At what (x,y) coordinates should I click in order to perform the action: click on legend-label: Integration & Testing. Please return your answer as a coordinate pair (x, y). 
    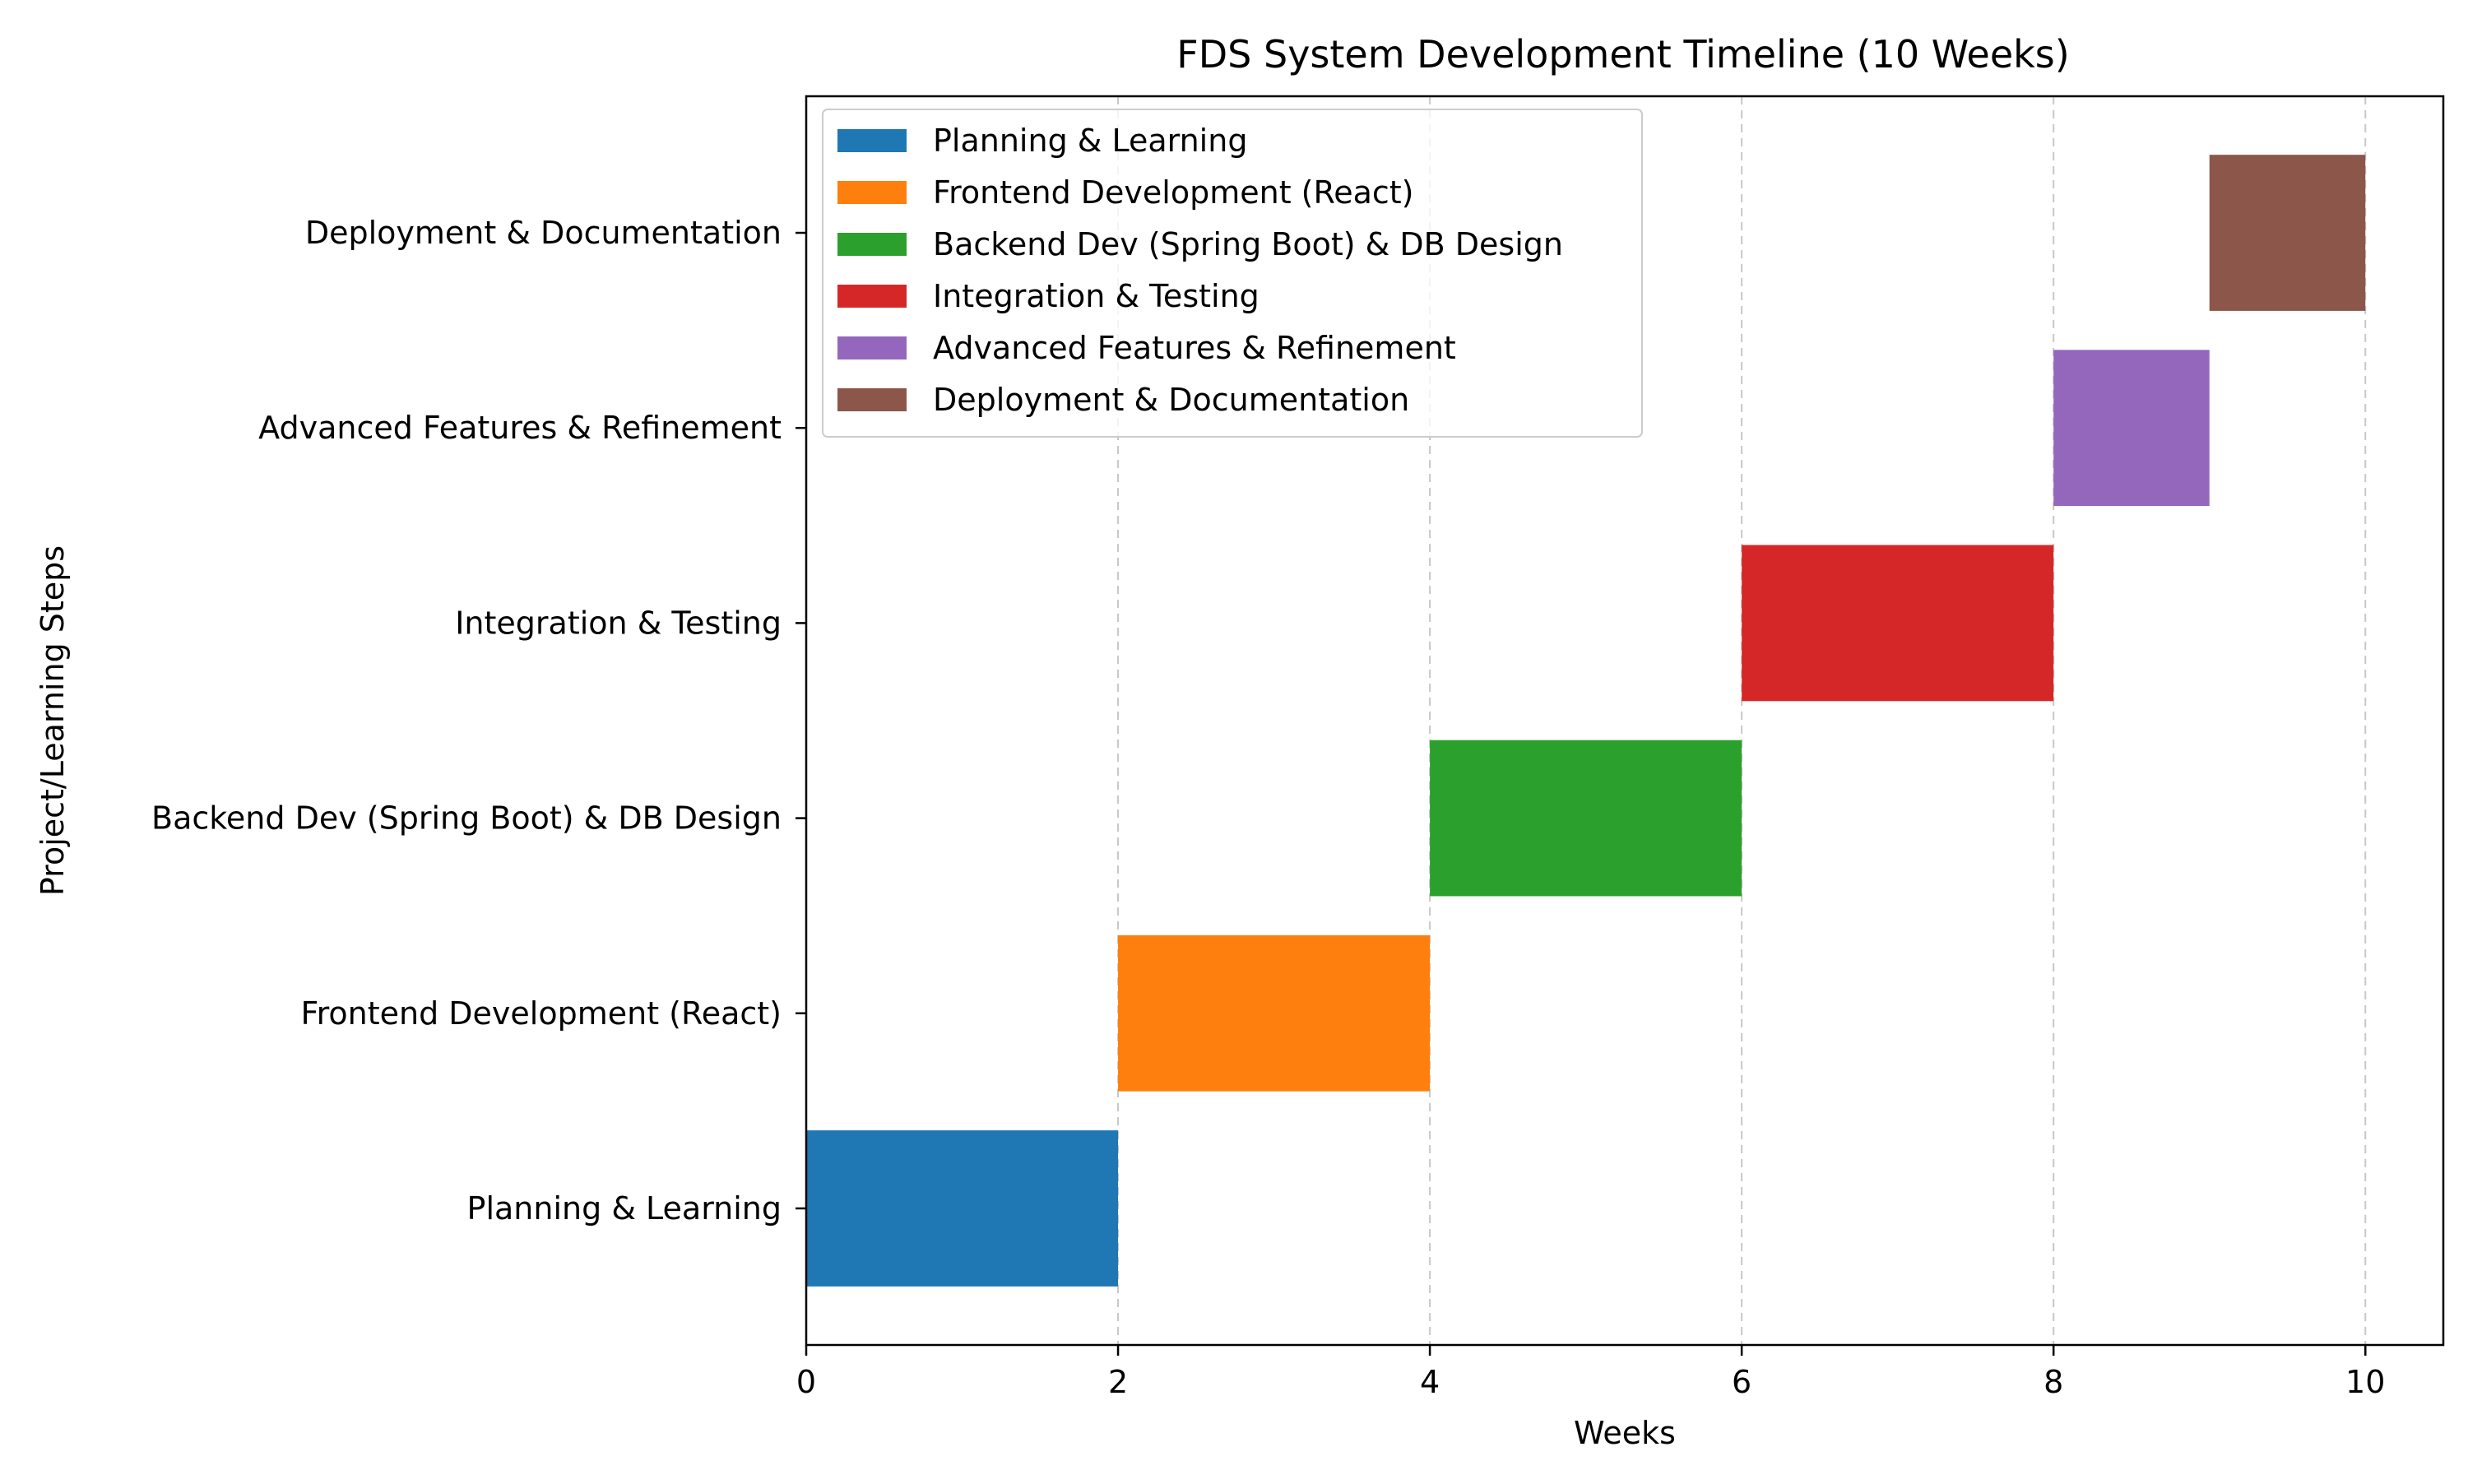
    Looking at the image, I should click on (1096, 296).